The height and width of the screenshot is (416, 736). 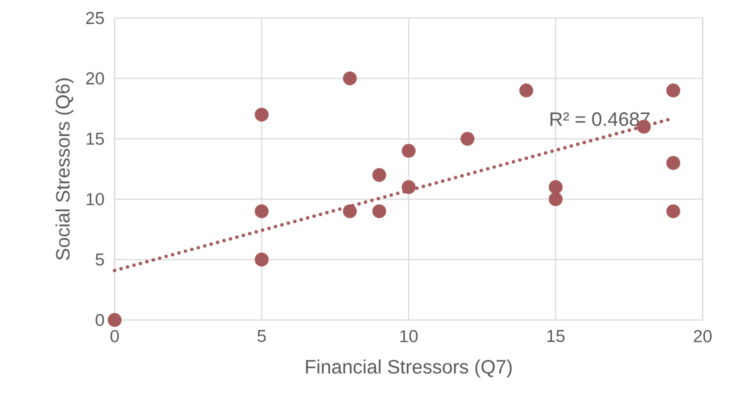 I want to click on annotation: R² = 0.4687, so click(x=600, y=119).